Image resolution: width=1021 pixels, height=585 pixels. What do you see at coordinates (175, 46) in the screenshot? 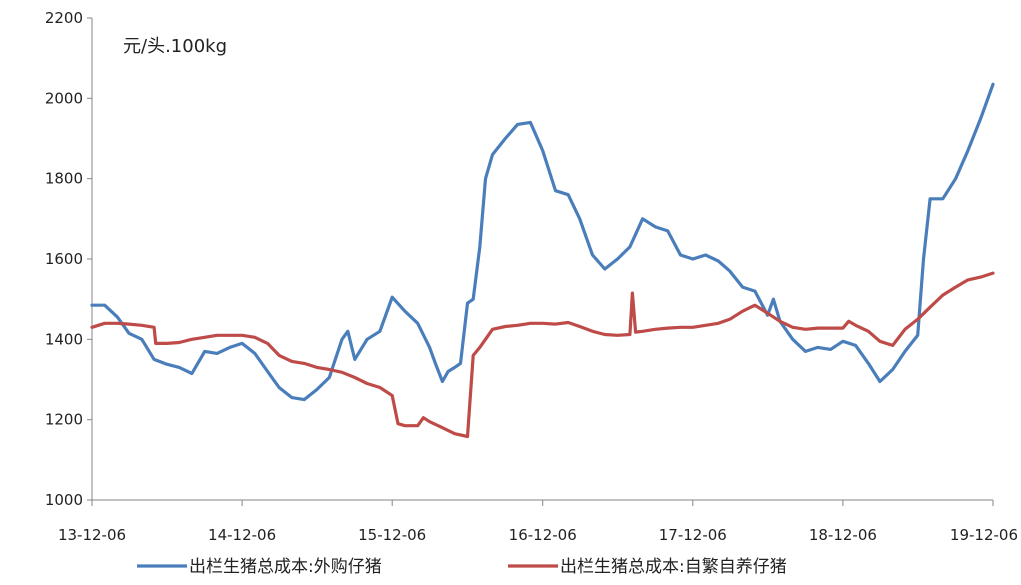
I see `unit-label: 元/头.100kg` at bounding box center [175, 46].